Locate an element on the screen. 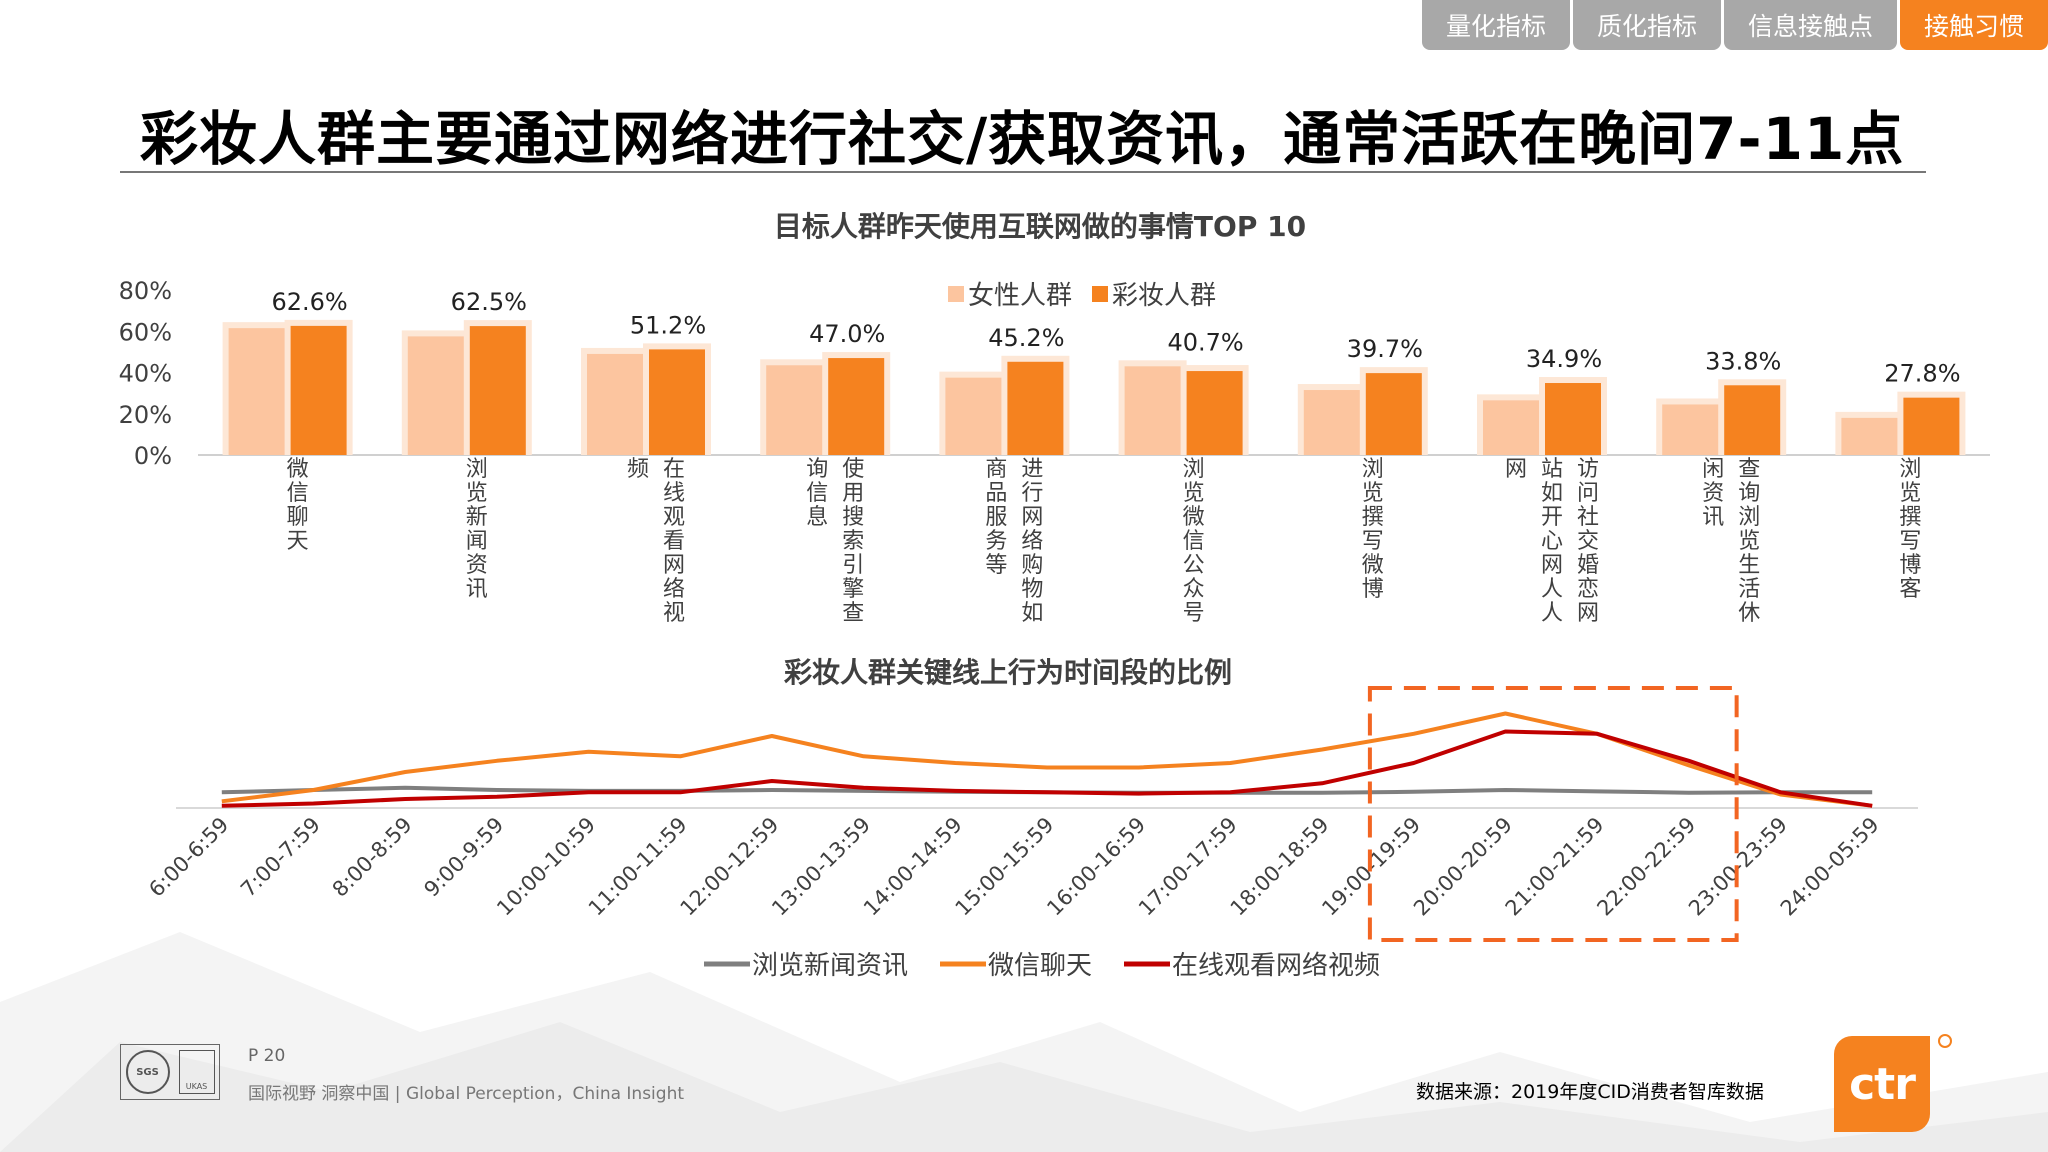 The width and height of the screenshot is (2048, 1152). line-x-tick-label: 6:00-6:59 is located at coordinates (188, 857).